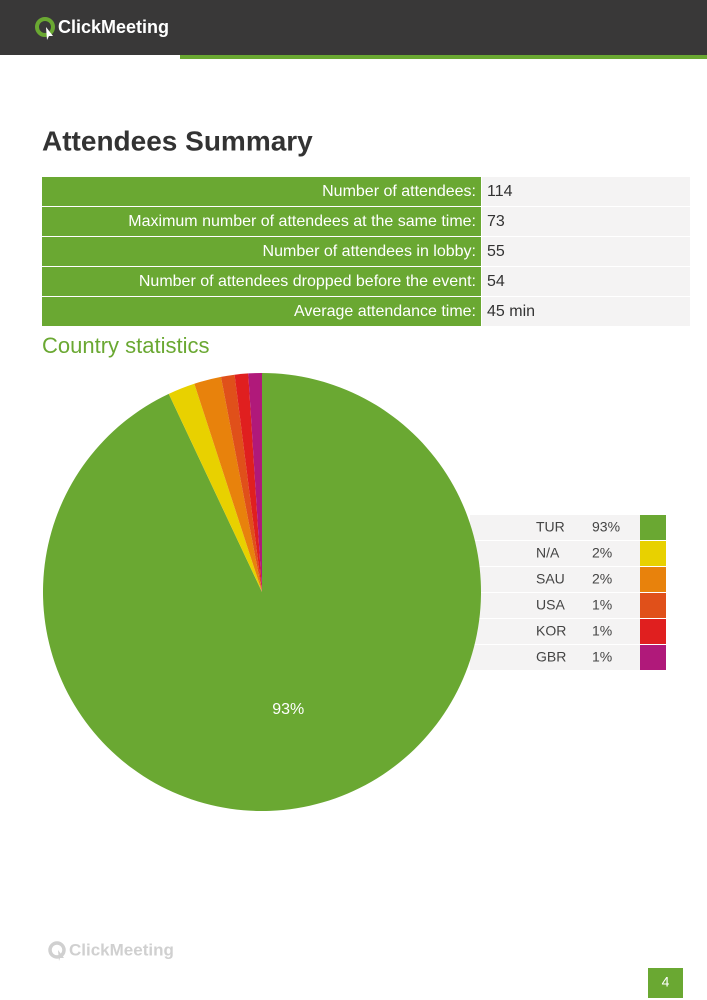 Image resolution: width=707 pixels, height=1000 pixels. I want to click on row-value: 45 min, so click(511, 311).